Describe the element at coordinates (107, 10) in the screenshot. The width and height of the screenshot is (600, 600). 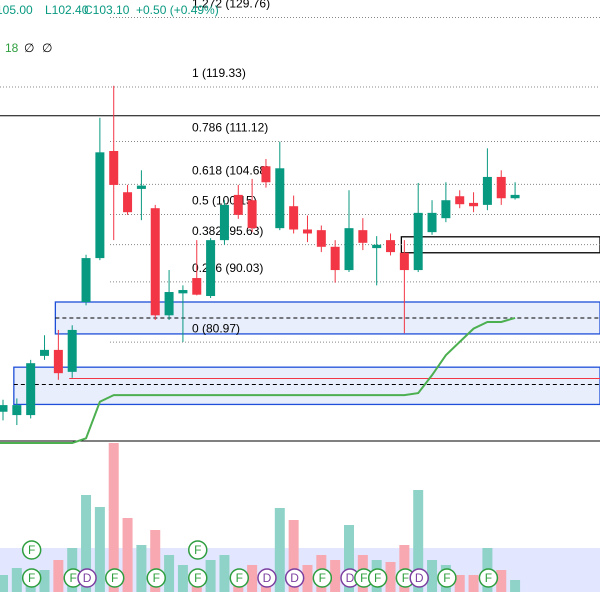
I see `ohlc-header: C103.10` at that location.